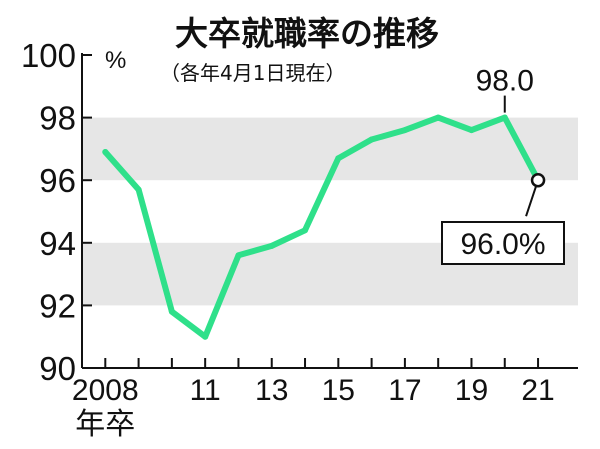  Describe the element at coordinates (503, 165) in the screenshot. I see `annotations: 98.0 96.0%` at that location.